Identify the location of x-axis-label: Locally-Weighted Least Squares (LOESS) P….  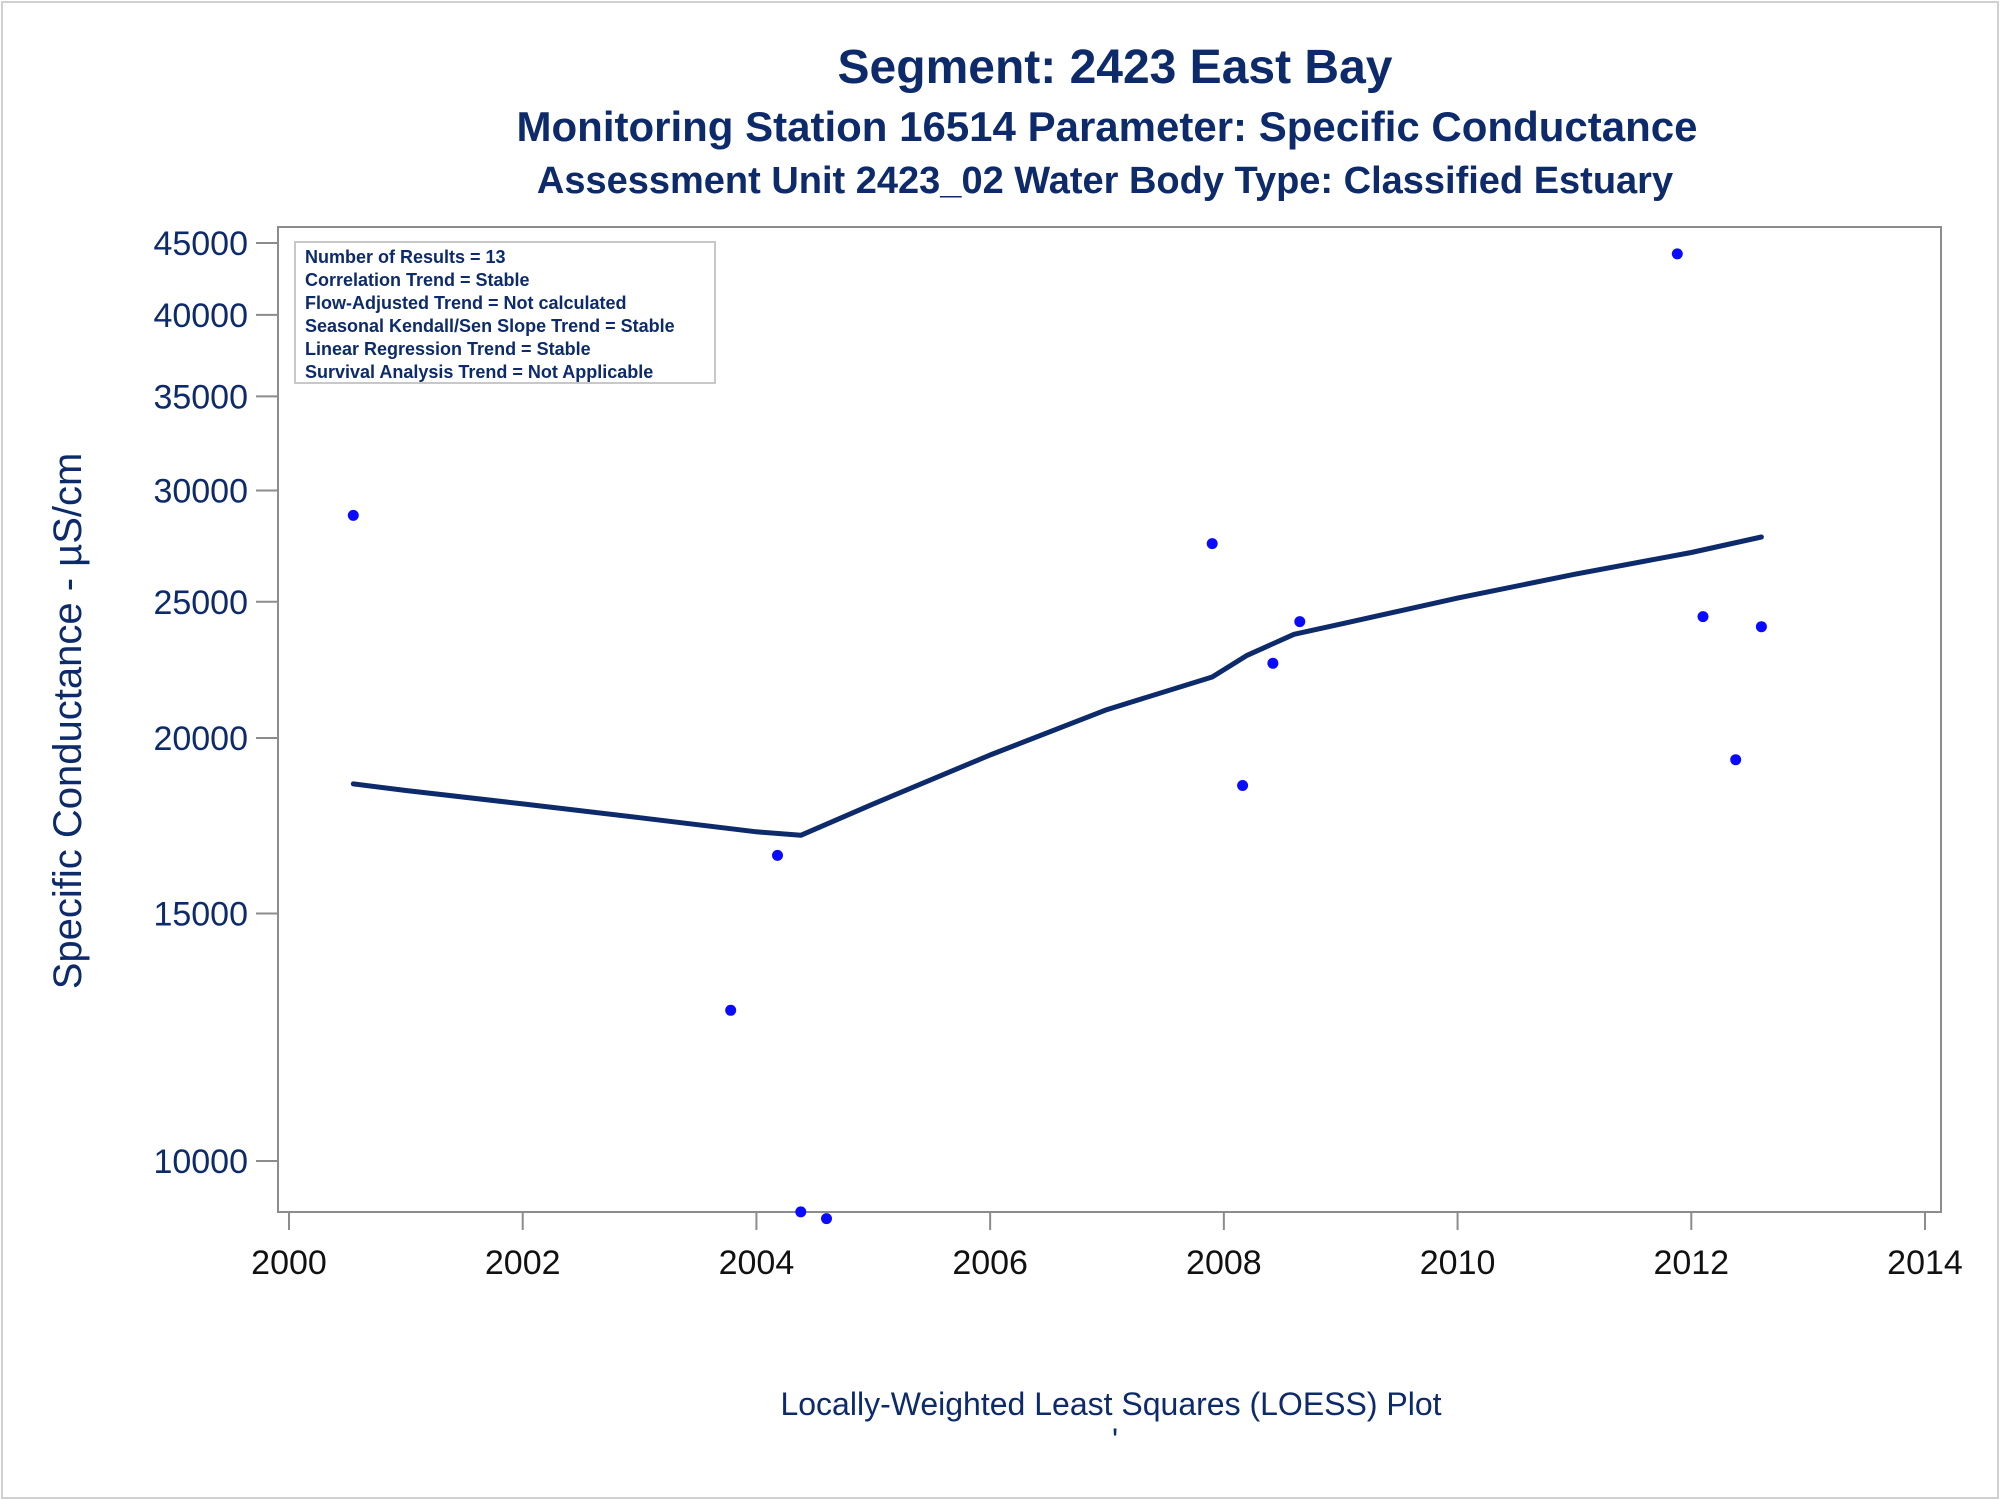
(1110, 1404).